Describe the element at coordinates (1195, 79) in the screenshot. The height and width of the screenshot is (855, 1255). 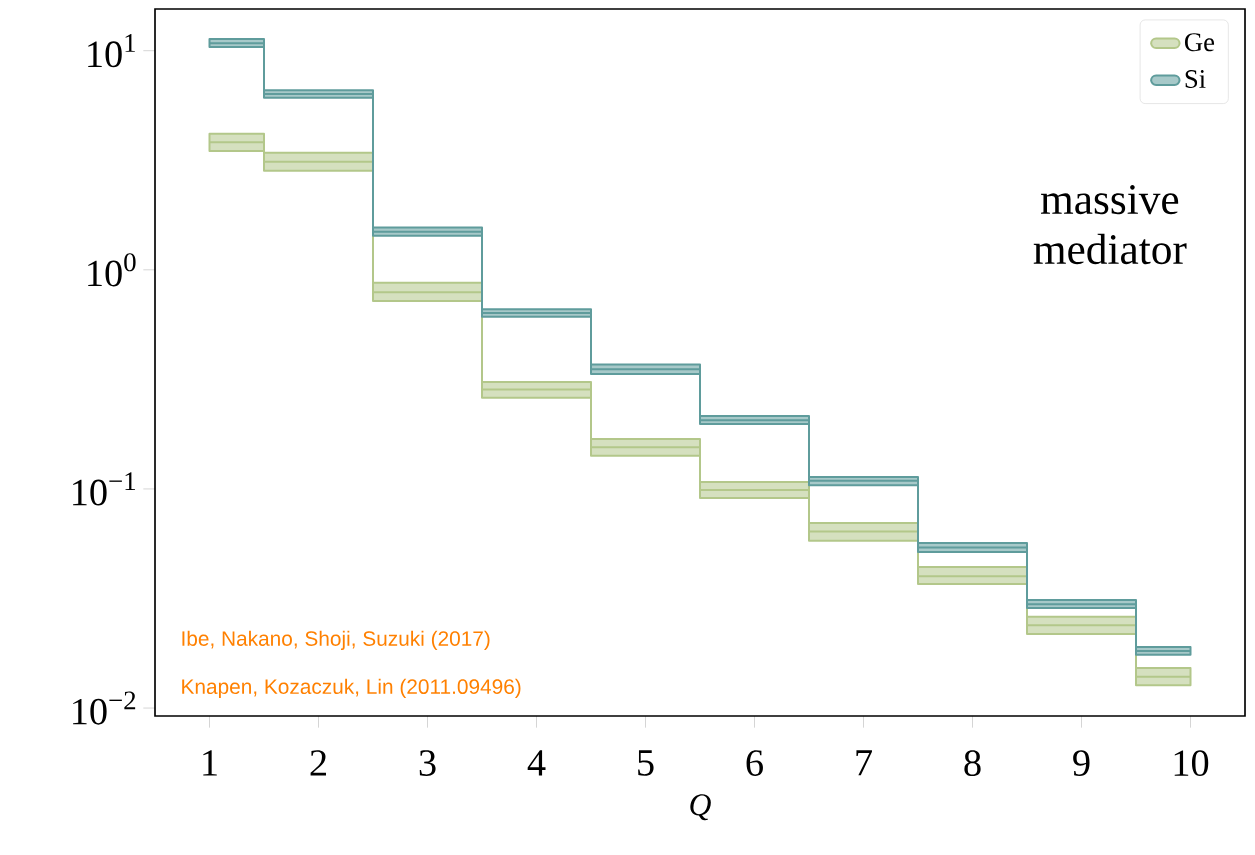
I see `legend-label: Si` at that location.